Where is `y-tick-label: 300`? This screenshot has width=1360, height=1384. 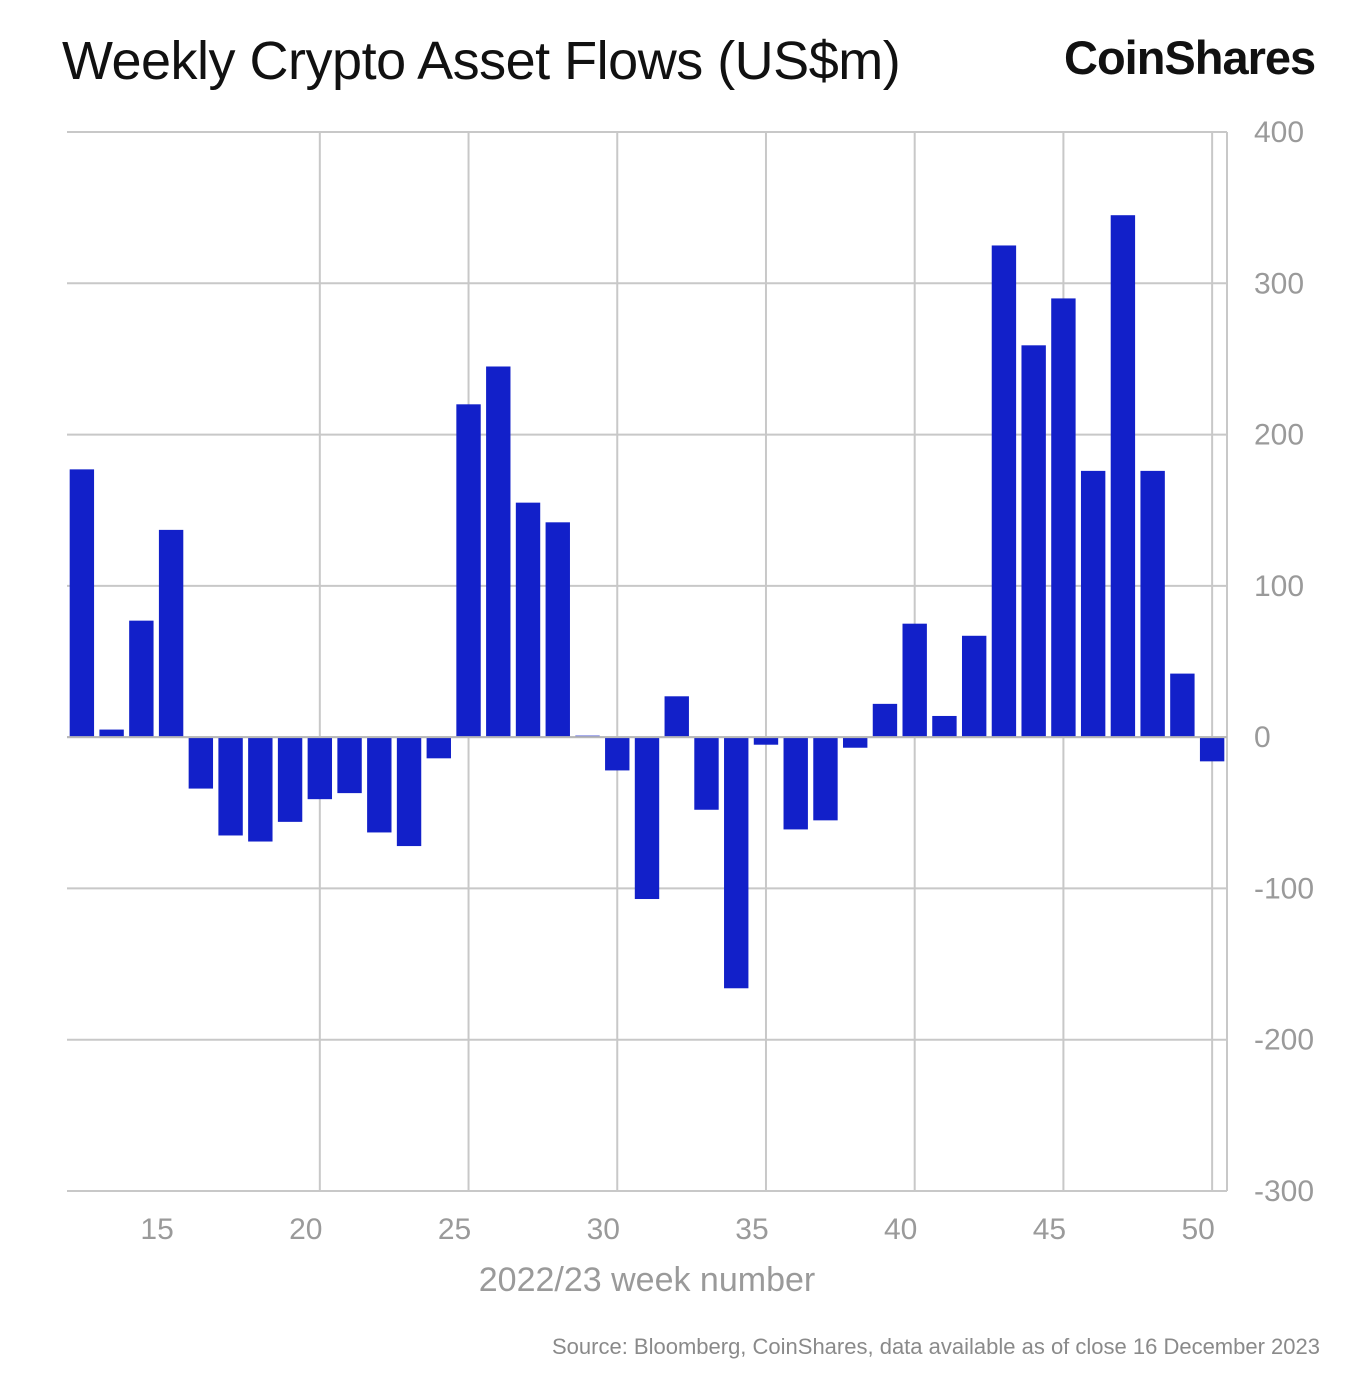 y-tick-label: 300 is located at coordinates (1279, 283).